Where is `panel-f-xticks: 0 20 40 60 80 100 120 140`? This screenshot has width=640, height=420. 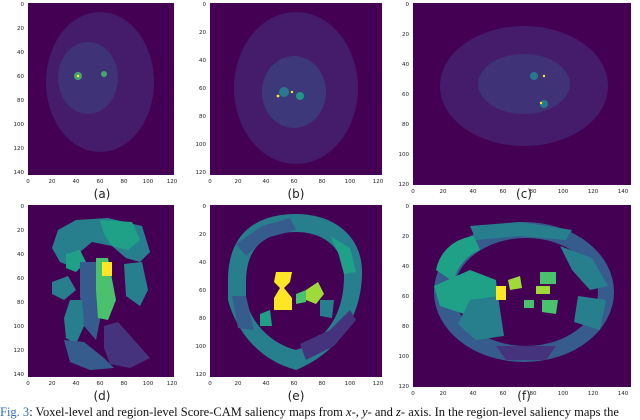 panel-f-xticks: 0 20 40 60 80 100 120 140 is located at coordinates (519, 394).